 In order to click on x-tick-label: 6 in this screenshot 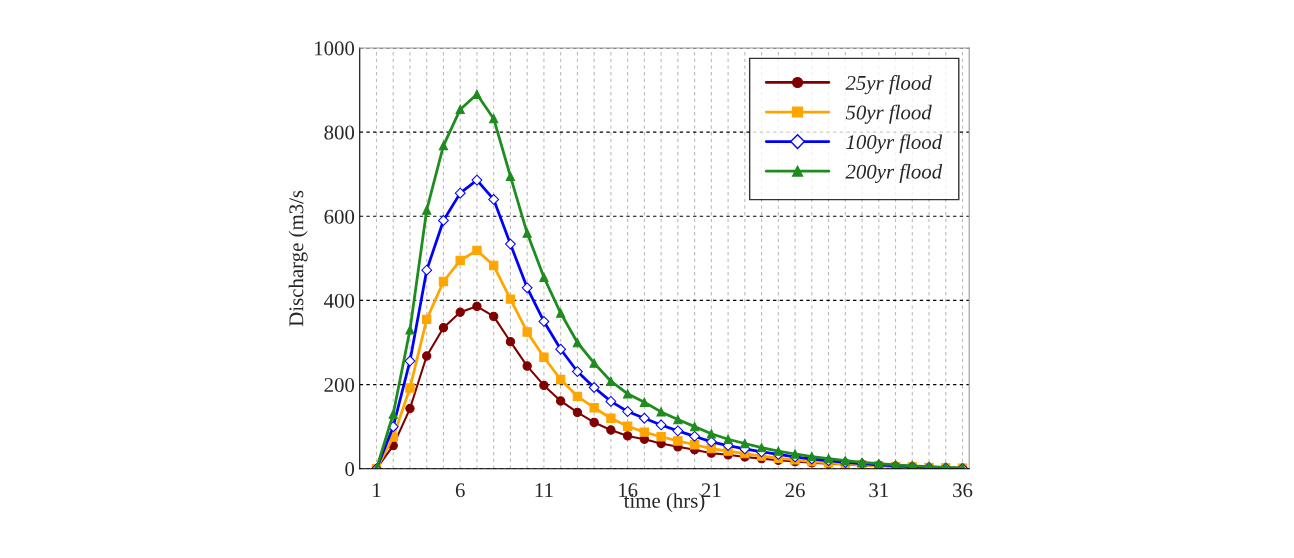, I will do `click(460, 490)`.